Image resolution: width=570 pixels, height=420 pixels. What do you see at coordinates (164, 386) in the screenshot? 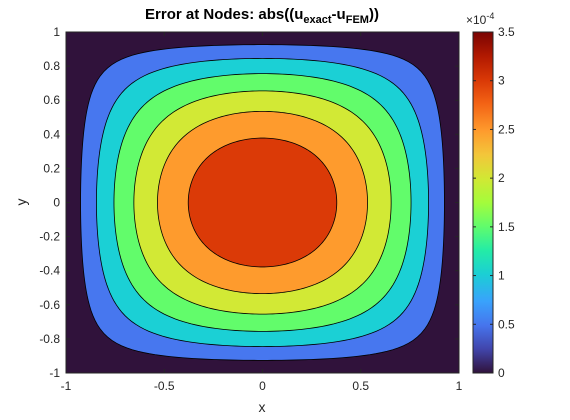
I see `x-tick-label: -0.5` at bounding box center [164, 386].